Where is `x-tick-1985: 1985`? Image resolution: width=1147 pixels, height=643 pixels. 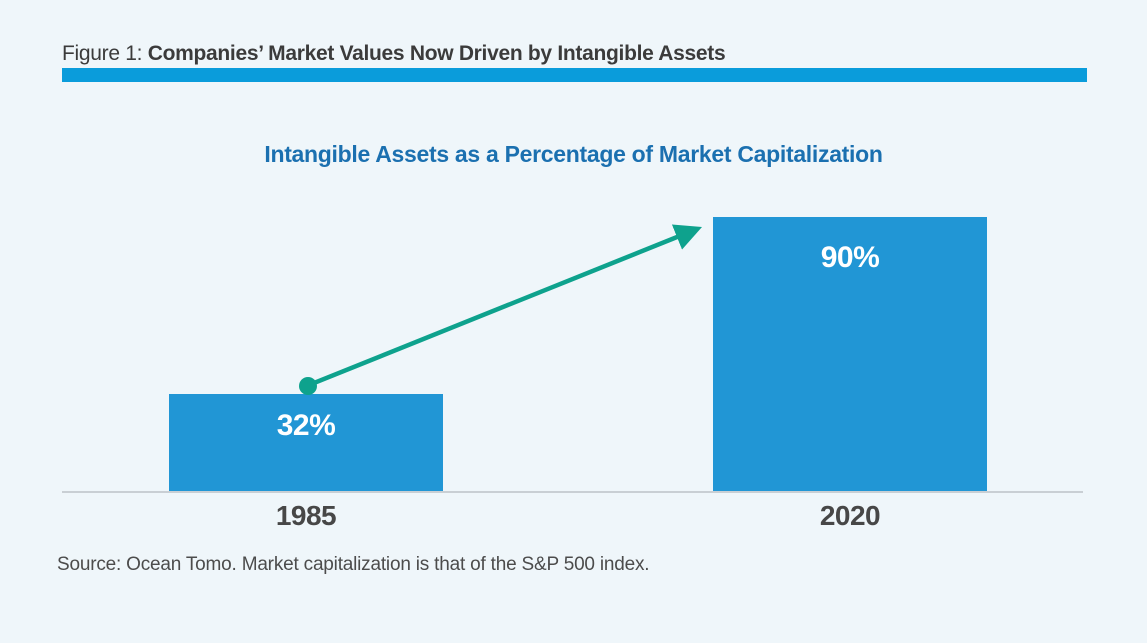 x-tick-1985: 1985 is located at coordinates (306, 515).